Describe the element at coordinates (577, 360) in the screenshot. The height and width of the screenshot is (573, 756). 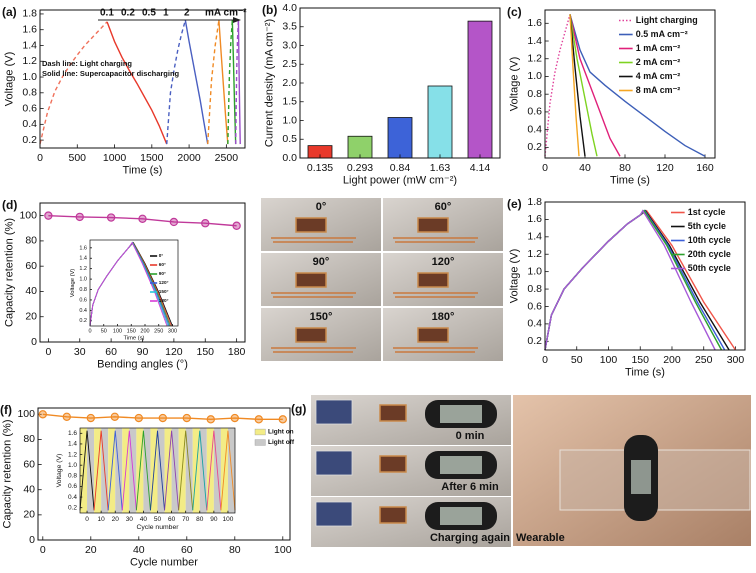
I see `x-tick-label: 50` at that location.